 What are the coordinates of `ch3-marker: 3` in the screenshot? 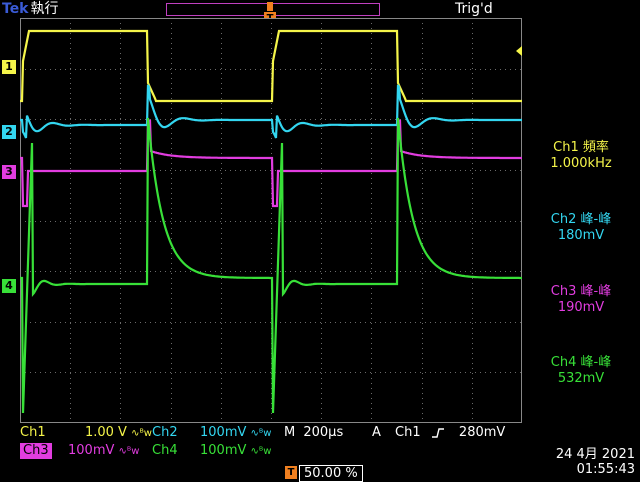 It's located at (9, 172).